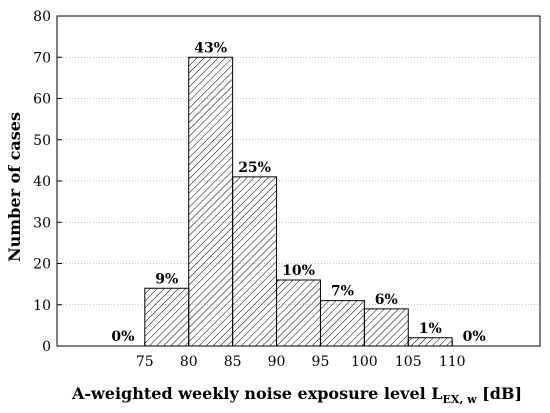 This screenshot has height=413, width=550. I want to click on y-tick-label: 50, so click(42, 141).